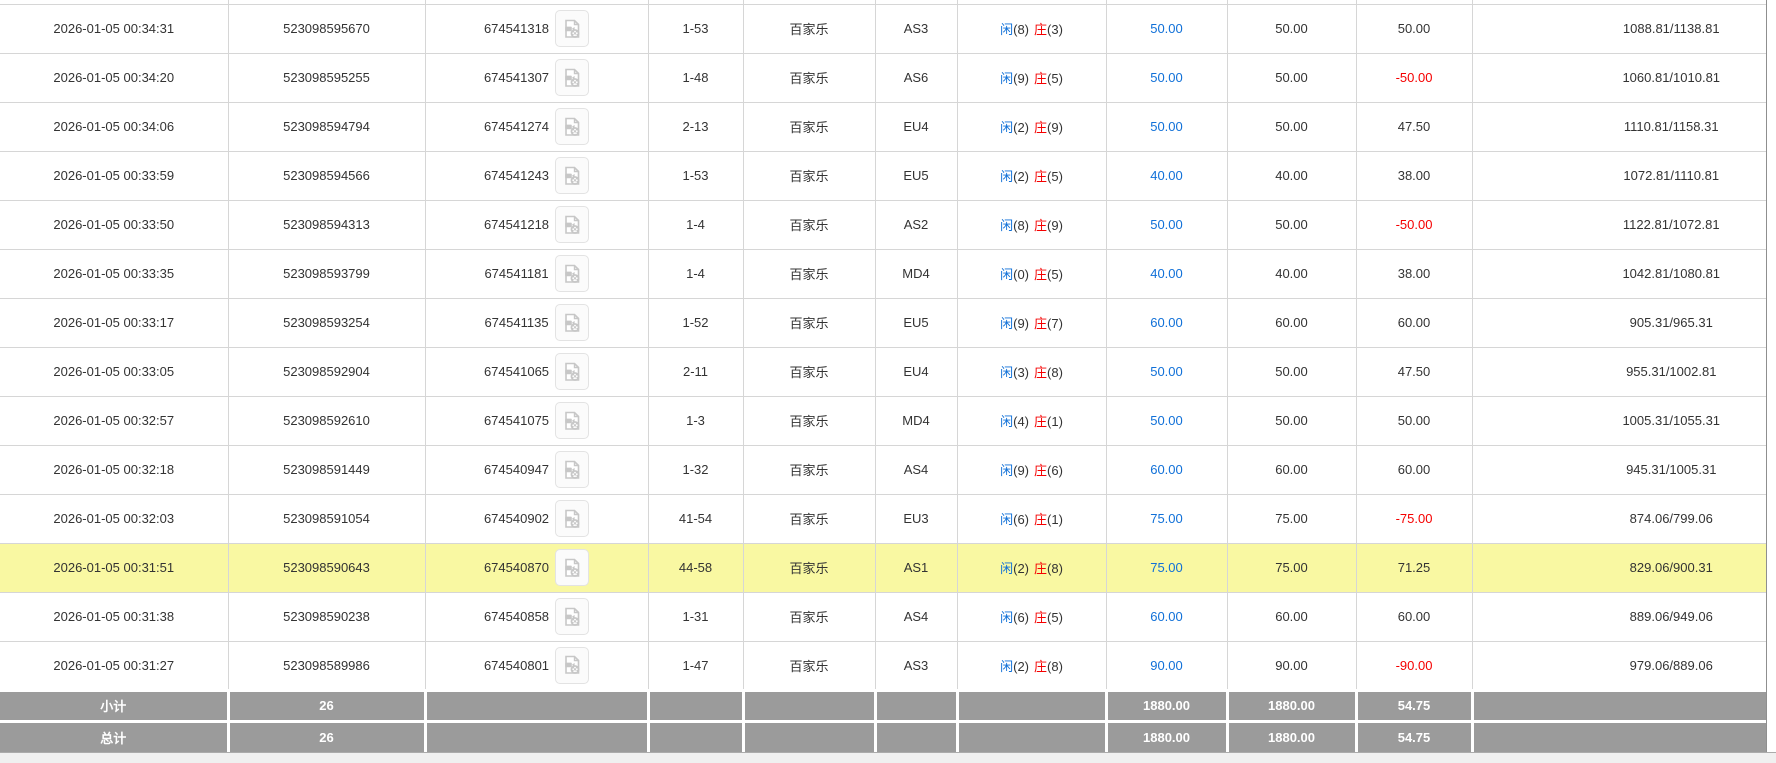  I want to click on cell-win-loss: 60.00, so click(1414, 616).